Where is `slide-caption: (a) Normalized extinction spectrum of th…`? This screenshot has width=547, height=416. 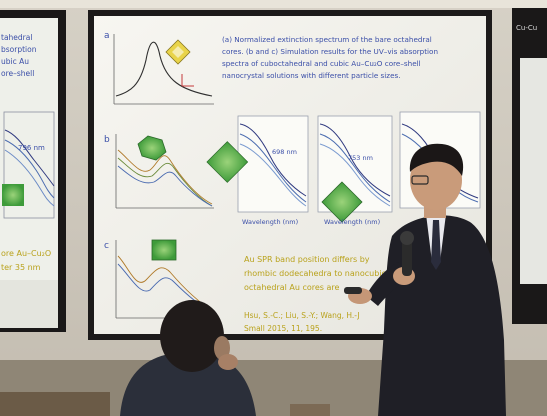 slide-caption: (a) Normalized extinction spectrum of th… is located at coordinates (327, 39).